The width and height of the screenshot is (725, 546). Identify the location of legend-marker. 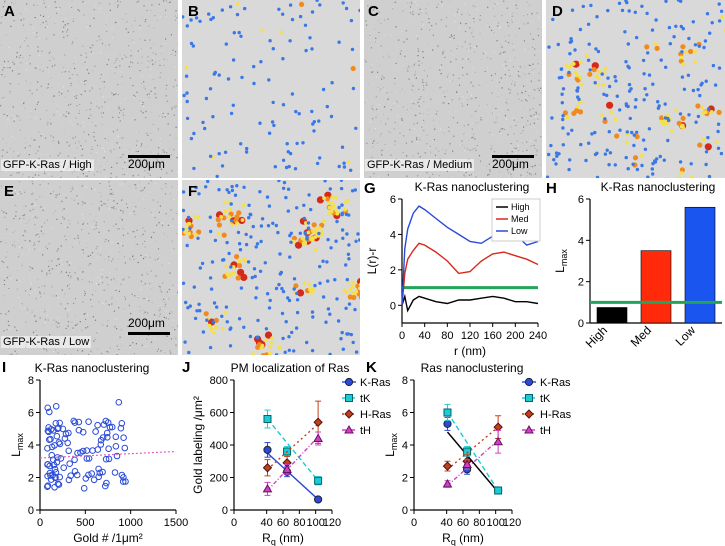
(529, 398).